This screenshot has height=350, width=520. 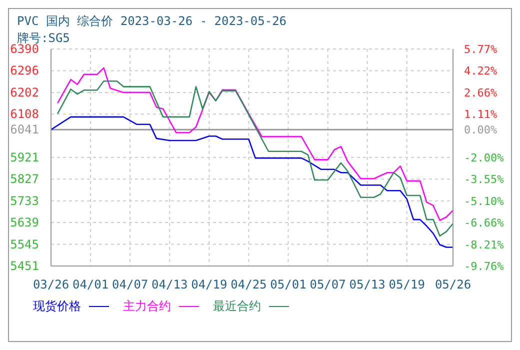 I want to click on y2-tick-label: -6.66%, so click(x=484, y=223).